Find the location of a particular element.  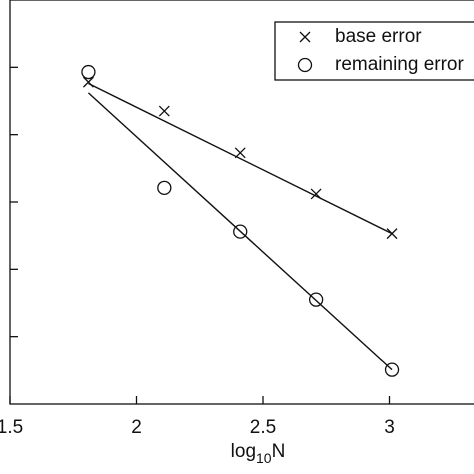

x-label-base: log is located at coordinates (243, 451).